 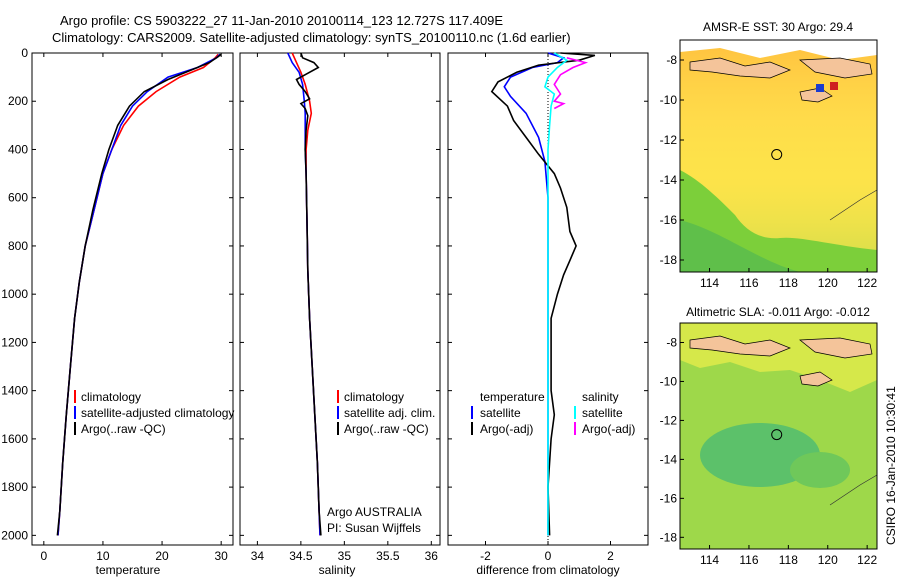 What do you see at coordinates (18, 246) in the screenshot?
I see `depth-tick-label: 800` at bounding box center [18, 246].